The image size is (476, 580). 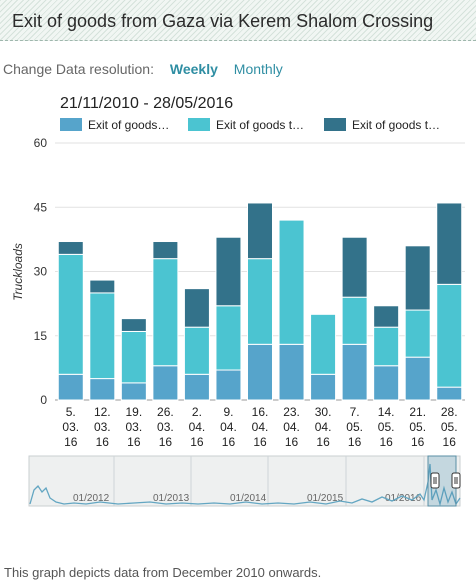 What do you see at coordinates (258, 69) in the screenshot?
I see `resolution-monthly-button: Monthly` at bounding box center [258, 69].